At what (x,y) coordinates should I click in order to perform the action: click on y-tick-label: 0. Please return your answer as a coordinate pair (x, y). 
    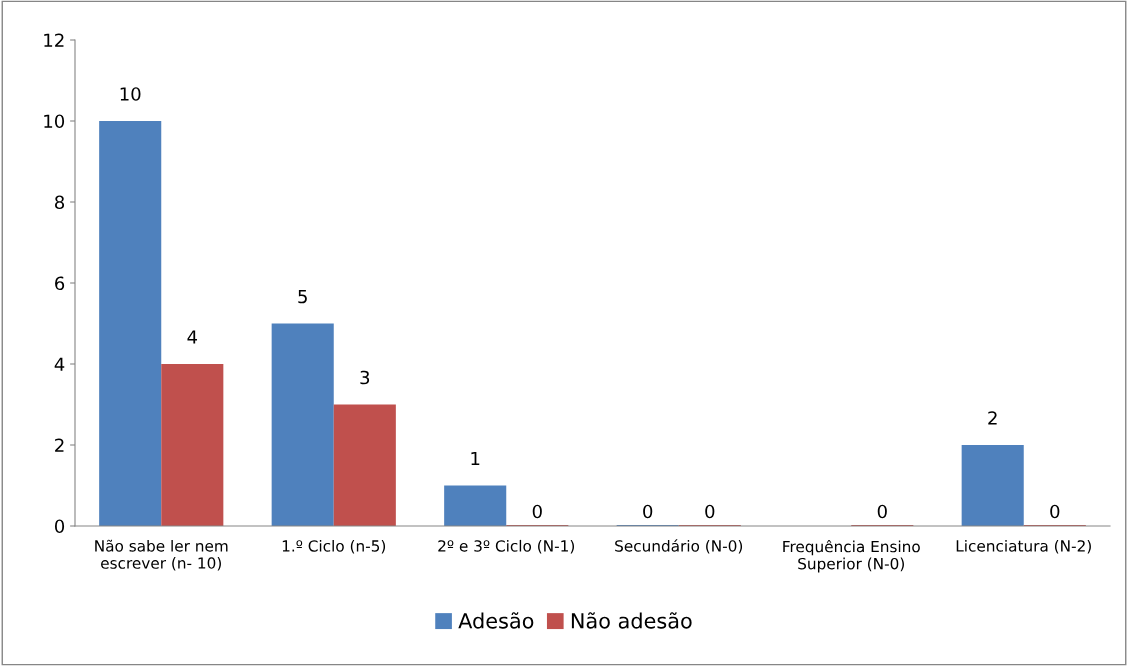
    Looking at the image, I should click on (59, 526).